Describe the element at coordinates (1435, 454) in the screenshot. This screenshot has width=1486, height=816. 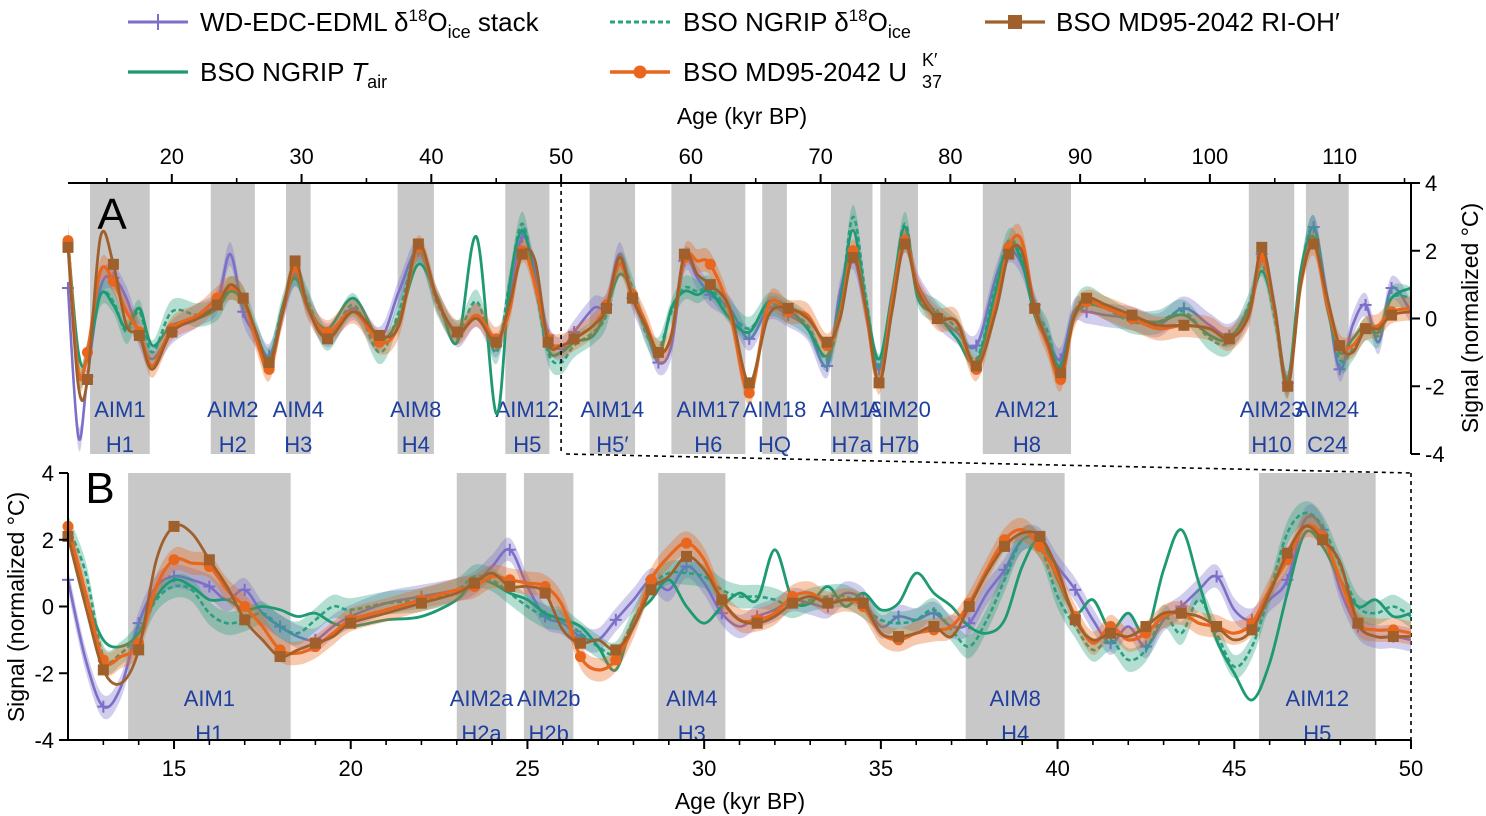
I see `panel-a-y-tick-label: -4` at that location.